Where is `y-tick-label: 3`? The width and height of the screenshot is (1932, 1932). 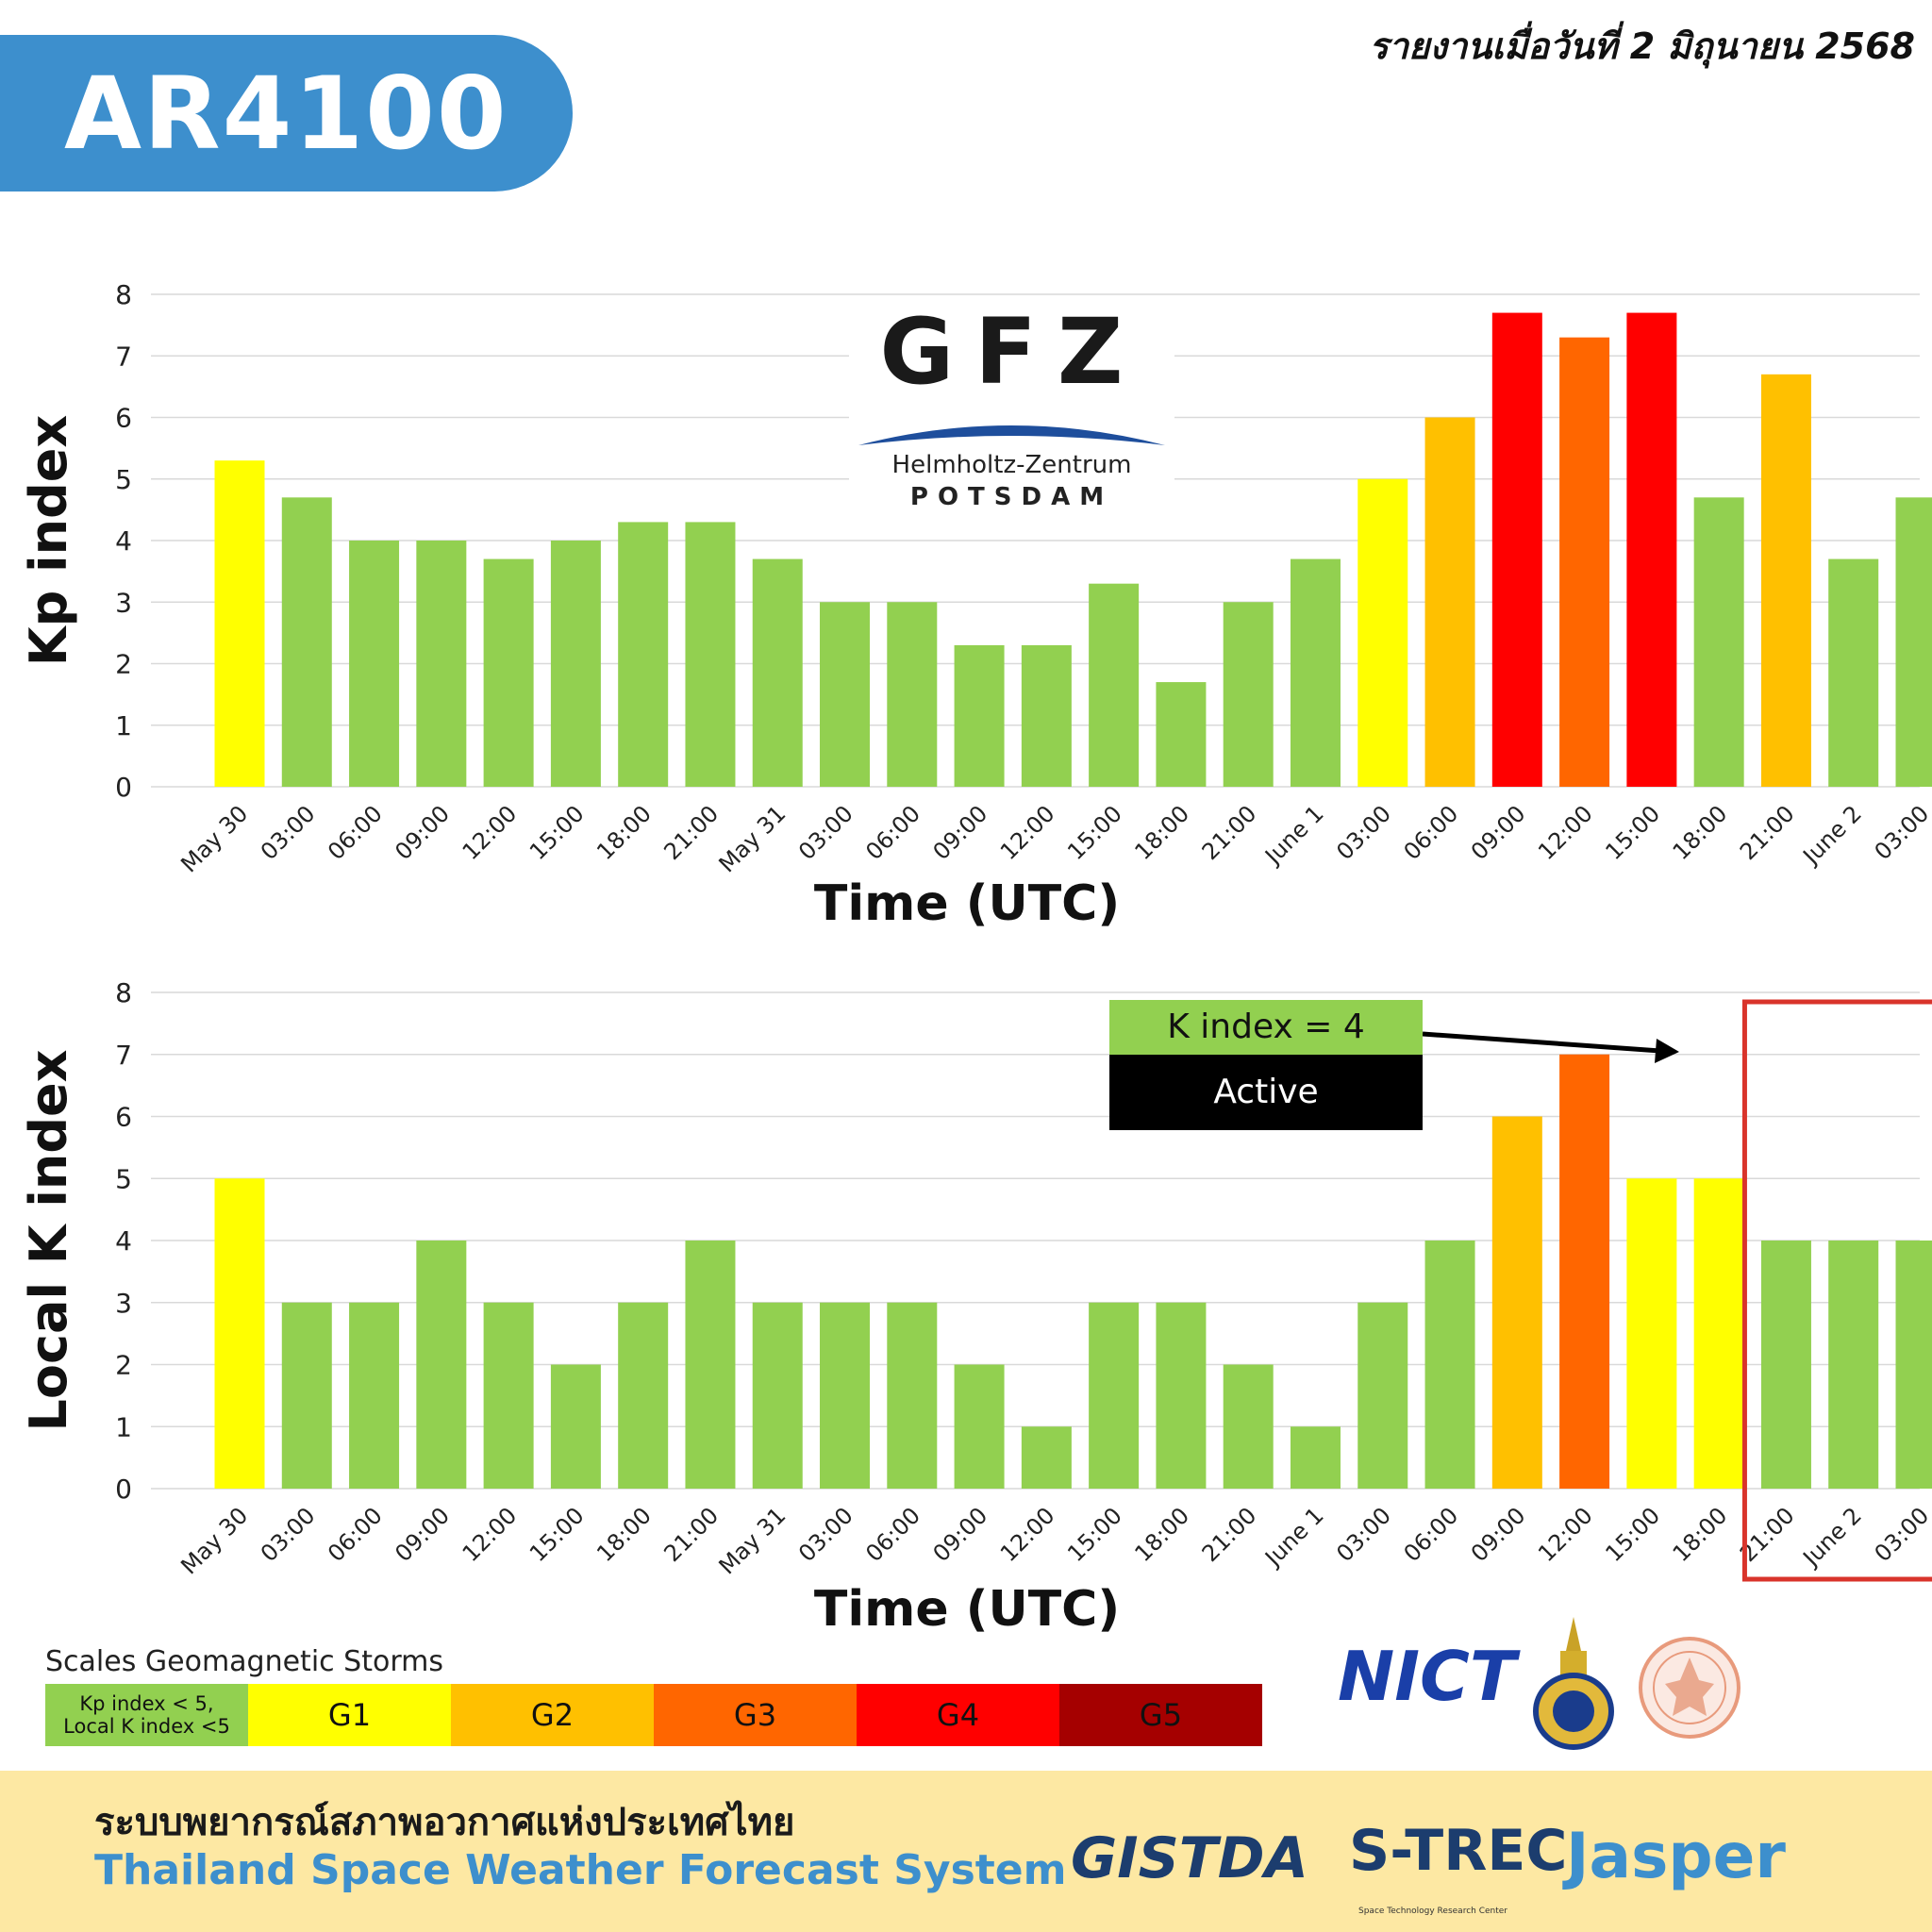
y-tick-label: 3 is located at coordinates (123, 1304).